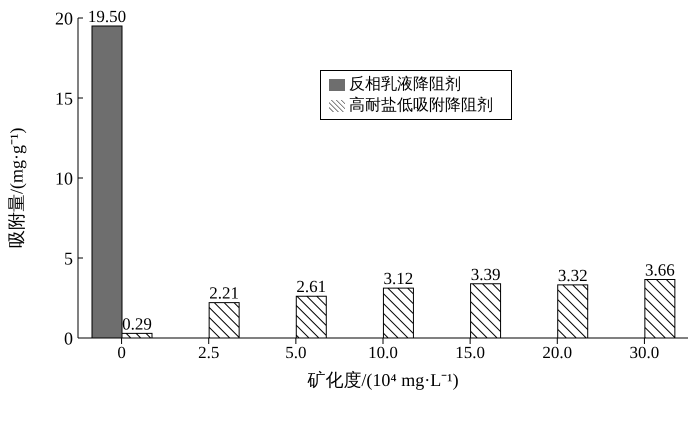 The image size is (700, 431). What do you see at coordinates (421, 105) in the screenshot?
I see `legend-label: 高耐盐低吸附降阻剂` at bounding box center [421, 105].